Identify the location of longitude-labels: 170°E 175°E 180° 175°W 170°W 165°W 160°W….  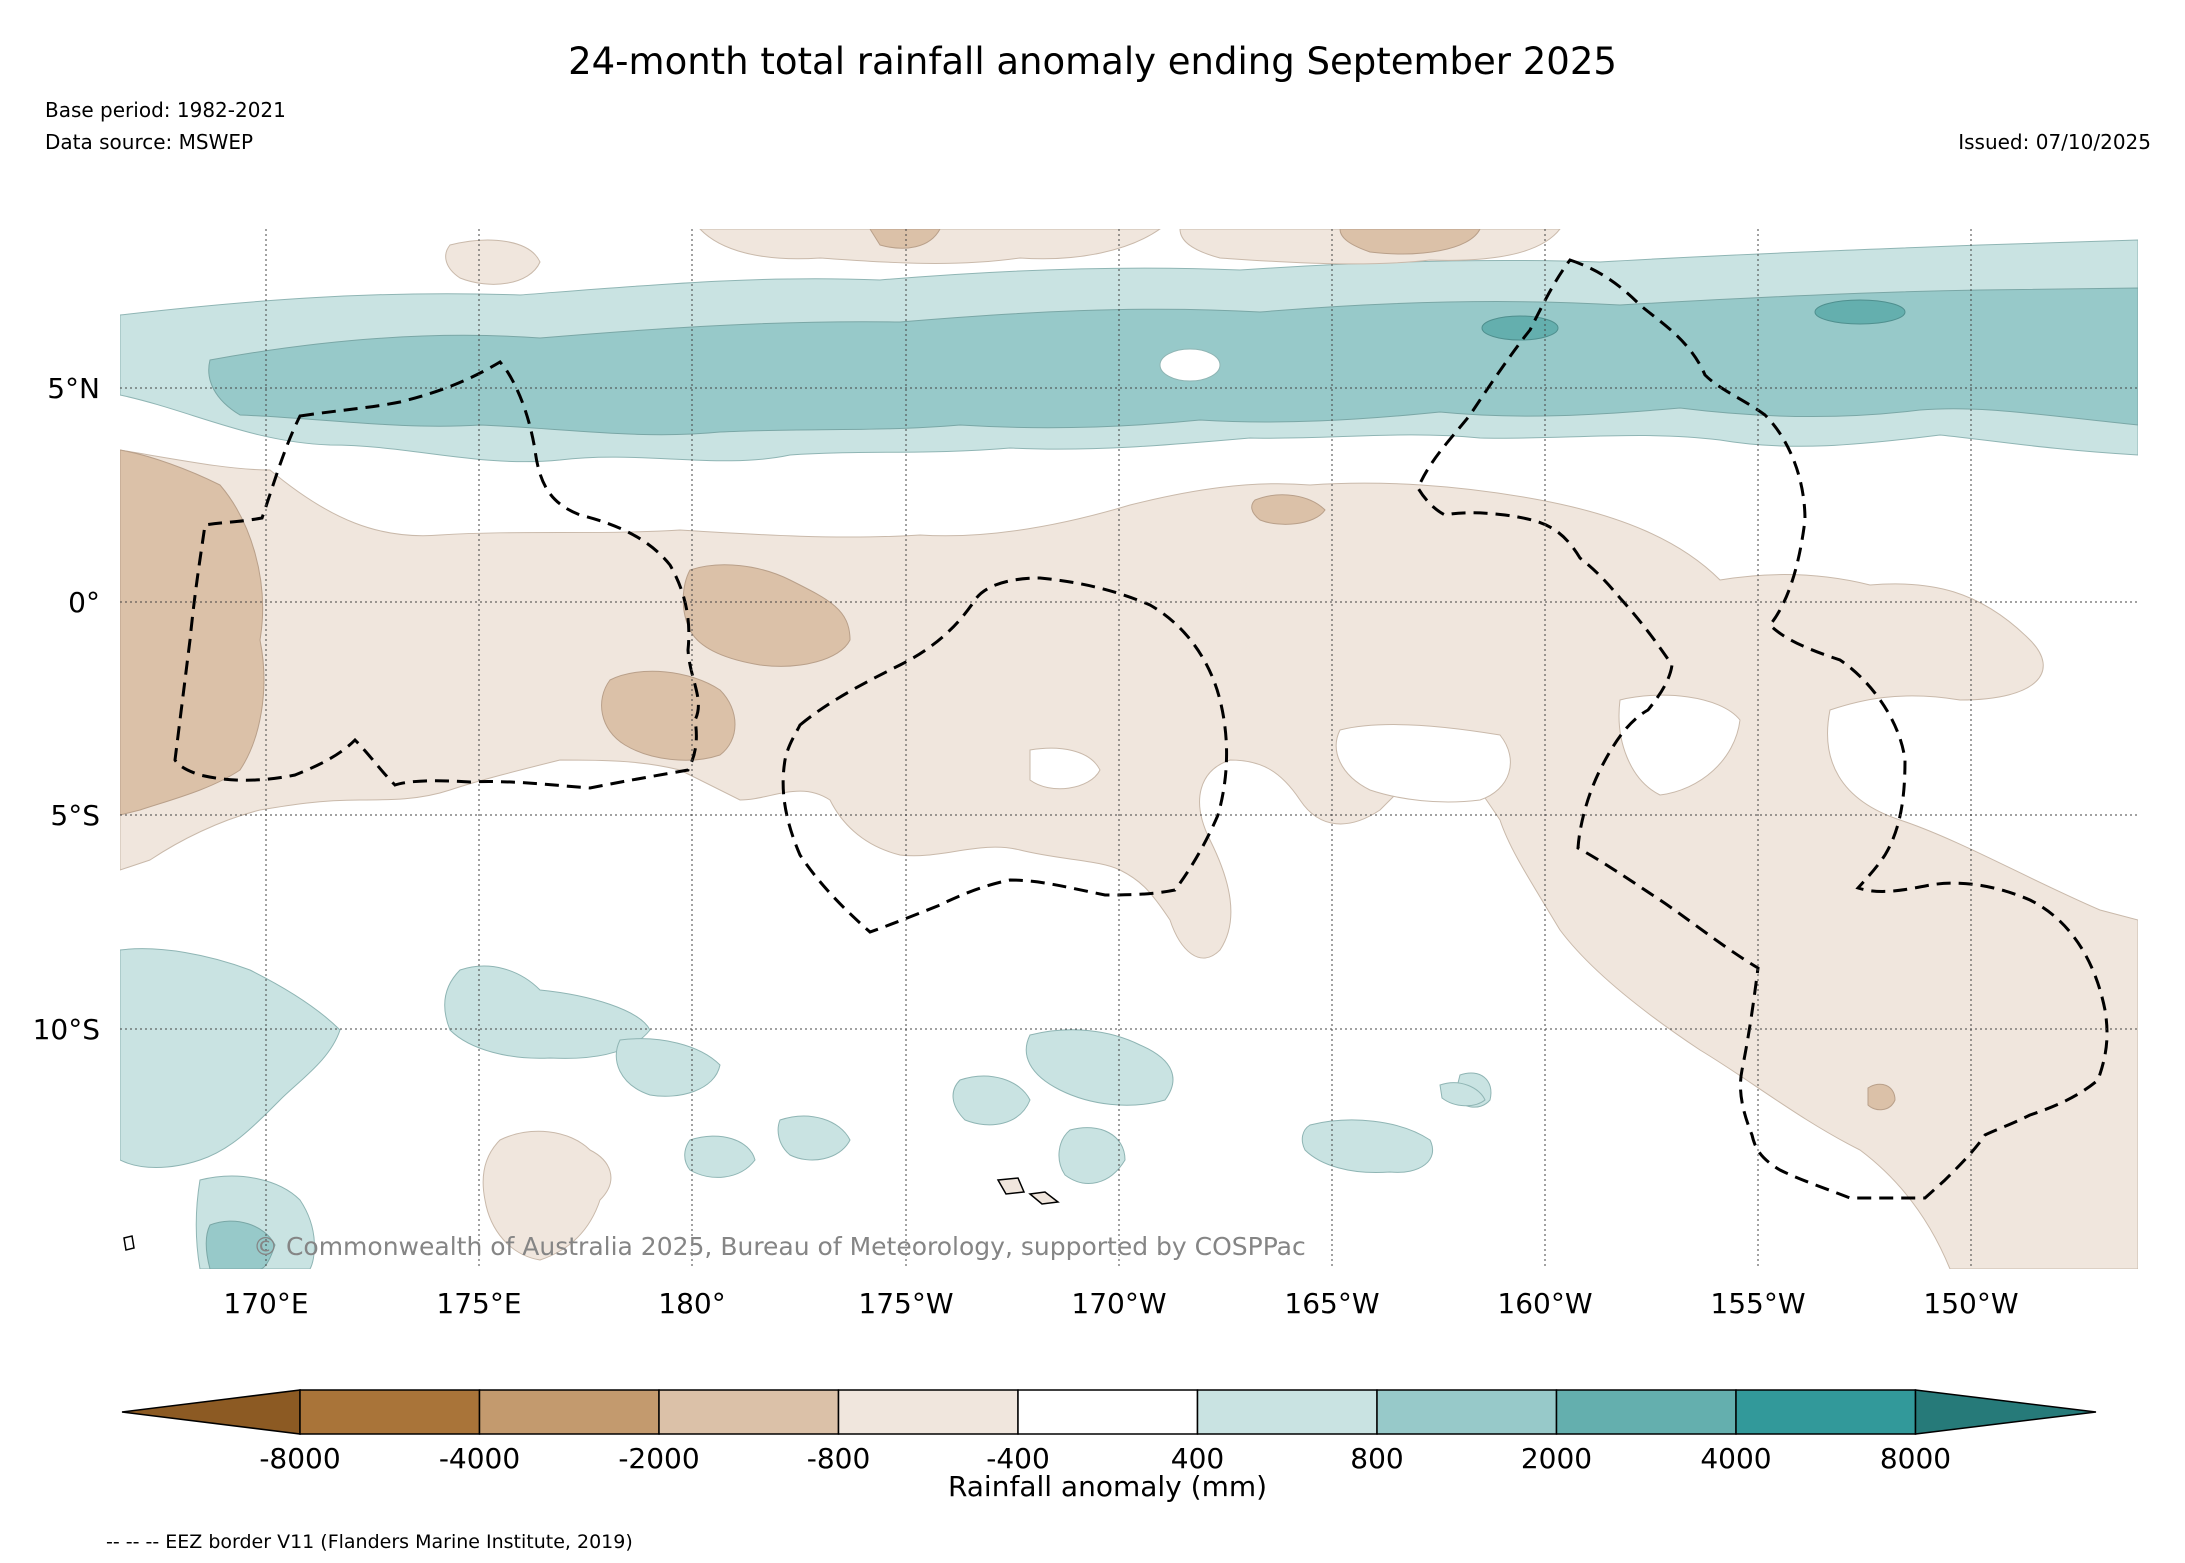
(1120, 1303).